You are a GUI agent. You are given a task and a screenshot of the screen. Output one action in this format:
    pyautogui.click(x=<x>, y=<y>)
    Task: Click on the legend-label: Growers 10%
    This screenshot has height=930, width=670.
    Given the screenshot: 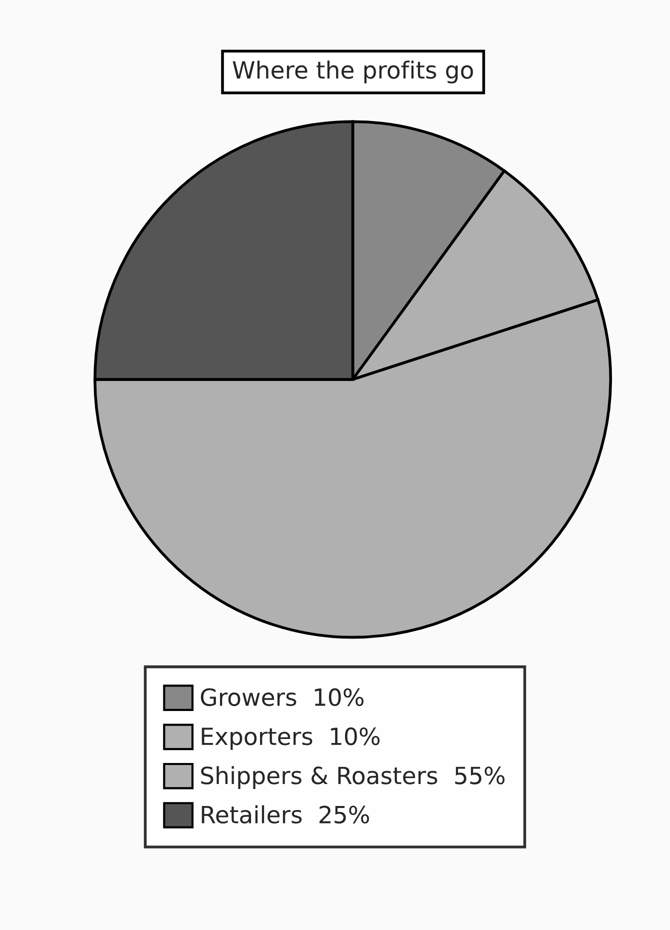 What is the action you would take?
    pyautogui.click(x=282, y=697)
    